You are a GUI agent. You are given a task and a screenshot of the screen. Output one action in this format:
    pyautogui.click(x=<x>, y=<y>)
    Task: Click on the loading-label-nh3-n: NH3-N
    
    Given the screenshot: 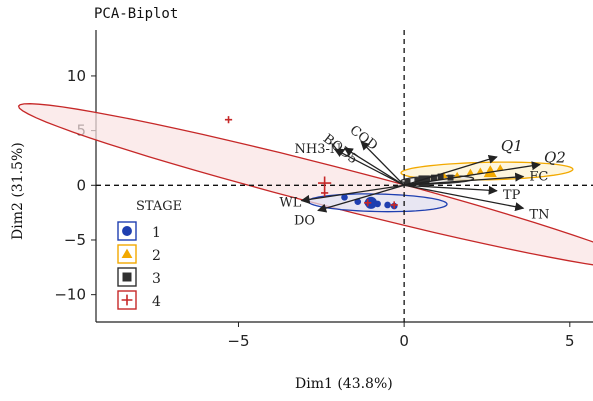 What is the action you would take?
    pyautogui.click(x=318, y=149)
    